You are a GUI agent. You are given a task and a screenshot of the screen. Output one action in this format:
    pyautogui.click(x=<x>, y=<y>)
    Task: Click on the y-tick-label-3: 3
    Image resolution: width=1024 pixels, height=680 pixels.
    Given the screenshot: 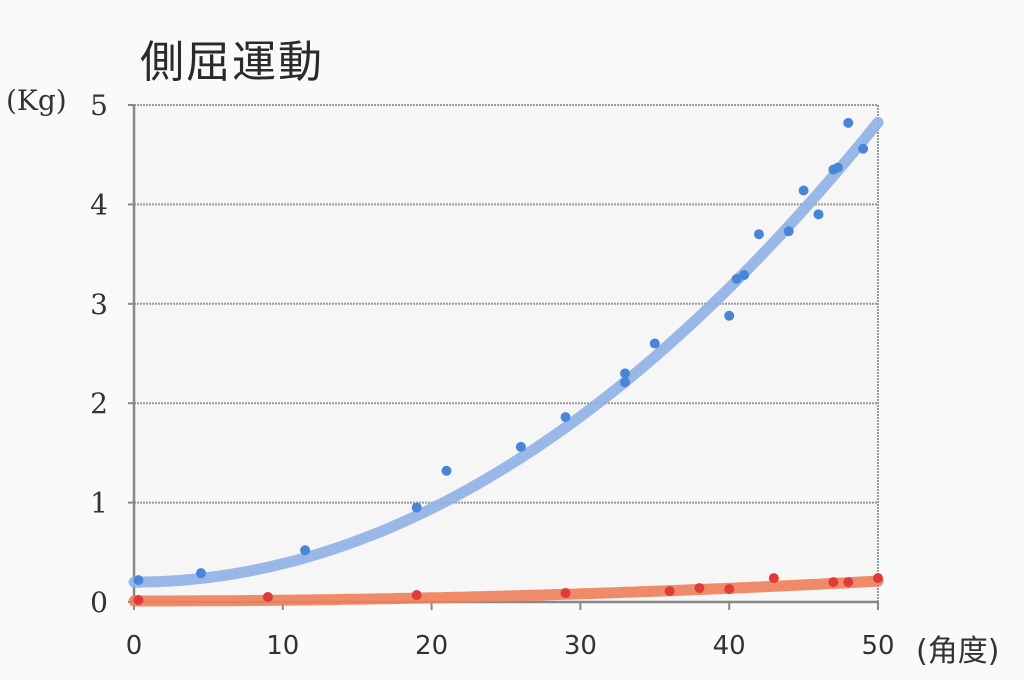 What is the action you would take?
    pyautogui.click(x=99, y=304)
    